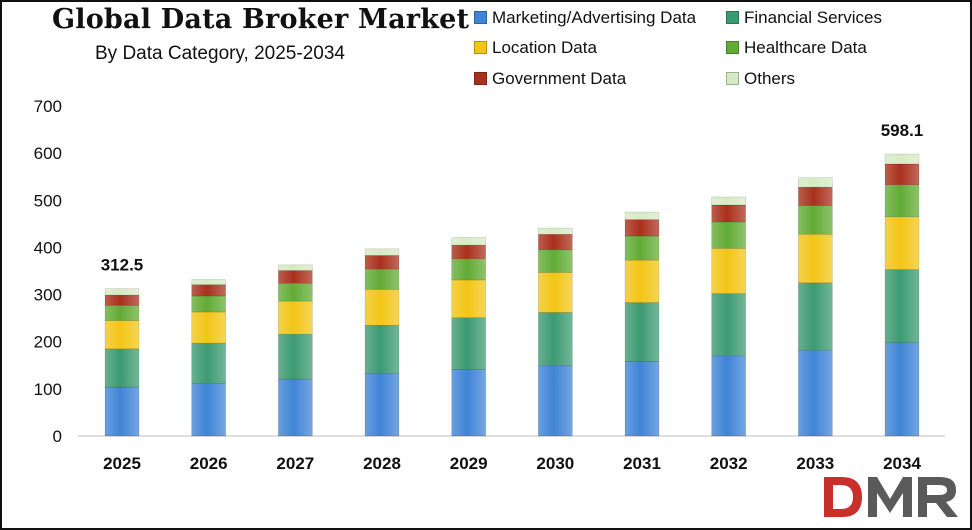 This screenshot has width=972, height=530. I want to click on legend-item-others: Others, so click(760, 79).